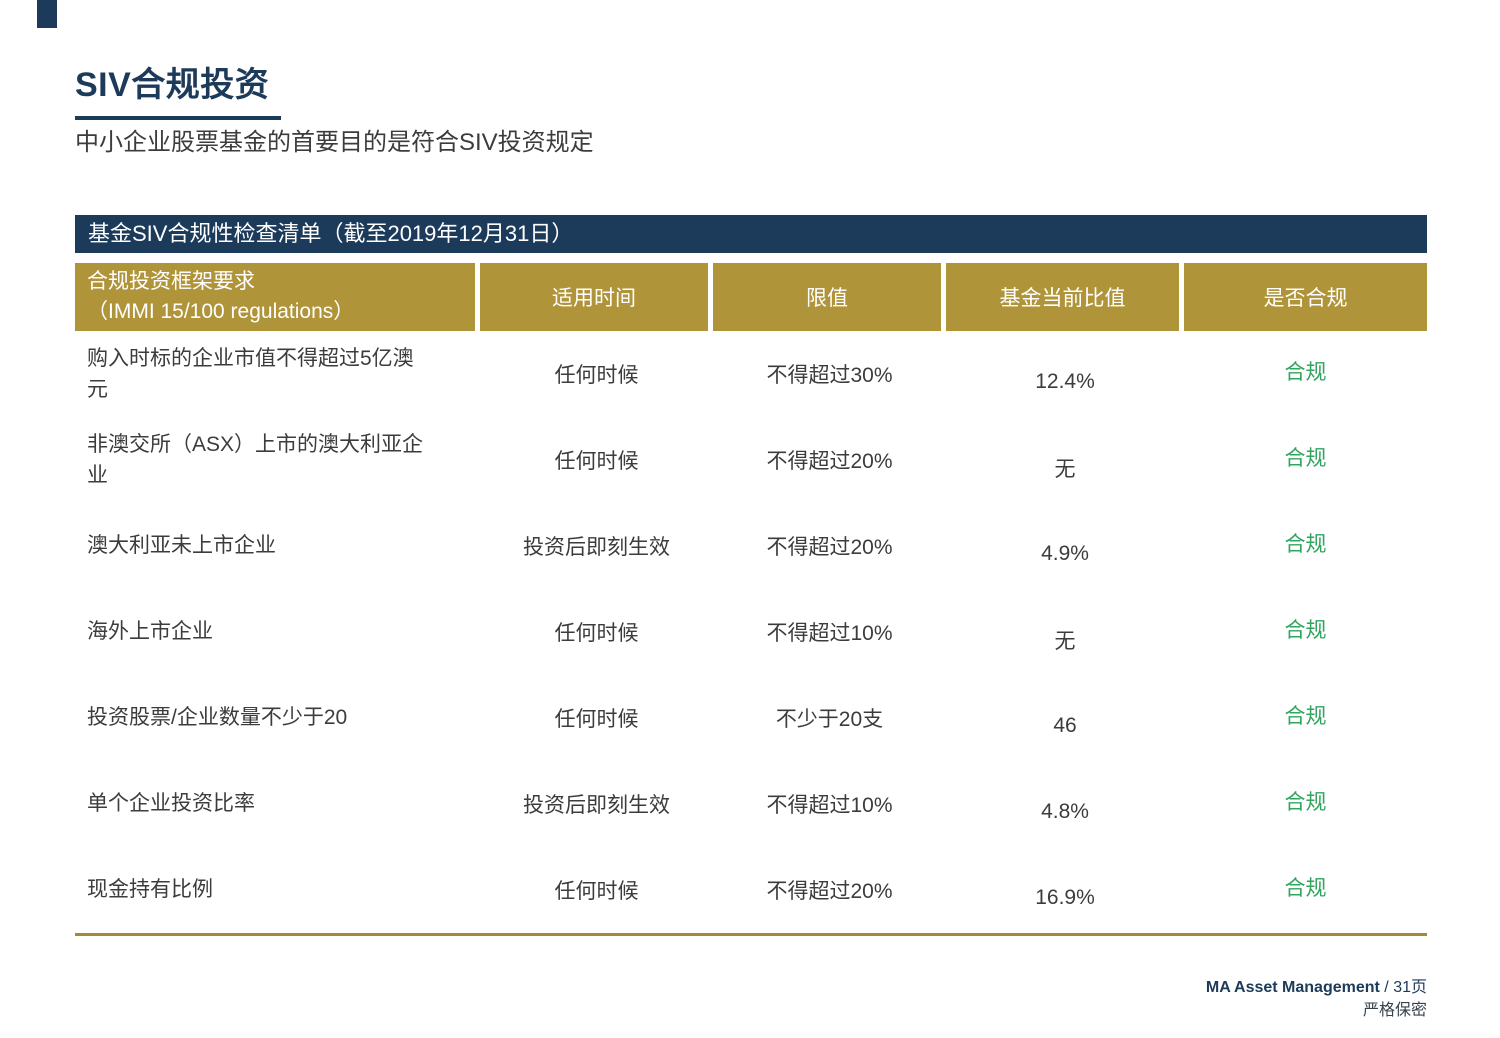 Image resolution: width=1500 pixels, height=1038 pixels. I want to click on cell-current: 4.9%, so click(1065, 553).